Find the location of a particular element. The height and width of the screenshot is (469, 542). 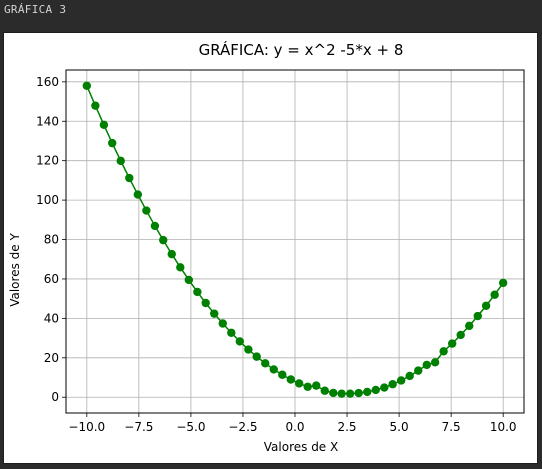

y-tick-label: 120 is located at coordinates (47, 161).